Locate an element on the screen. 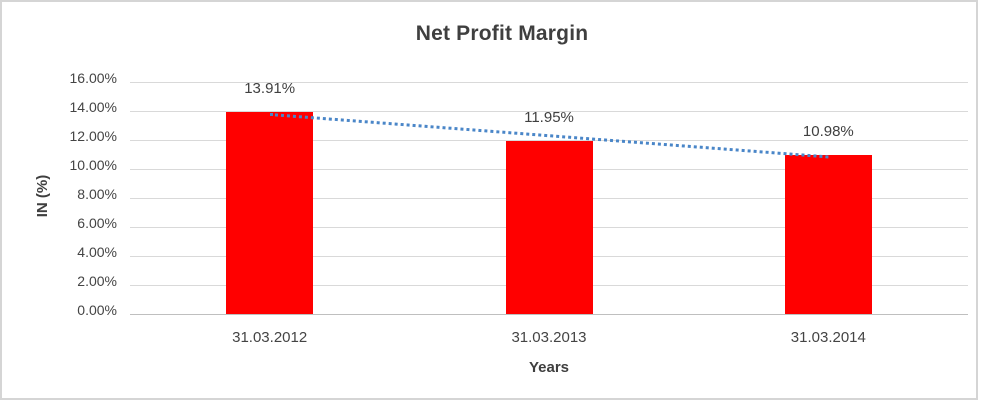  bar-data-label: 11.95% is located at coordinates (549, 117).